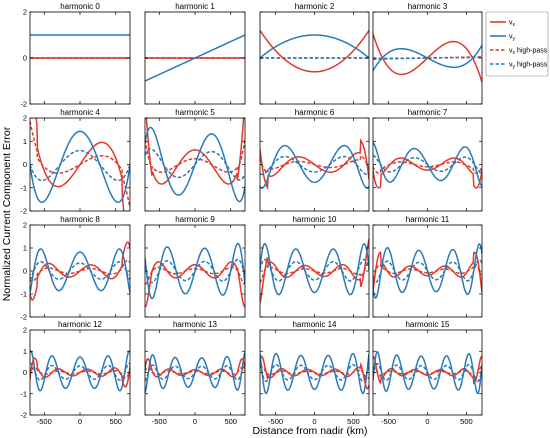 The width and height of the screenshot is (550, 438). I want to click on panel-harmonic-0: harmonic 0 -2 0 2, so click(75, 55).